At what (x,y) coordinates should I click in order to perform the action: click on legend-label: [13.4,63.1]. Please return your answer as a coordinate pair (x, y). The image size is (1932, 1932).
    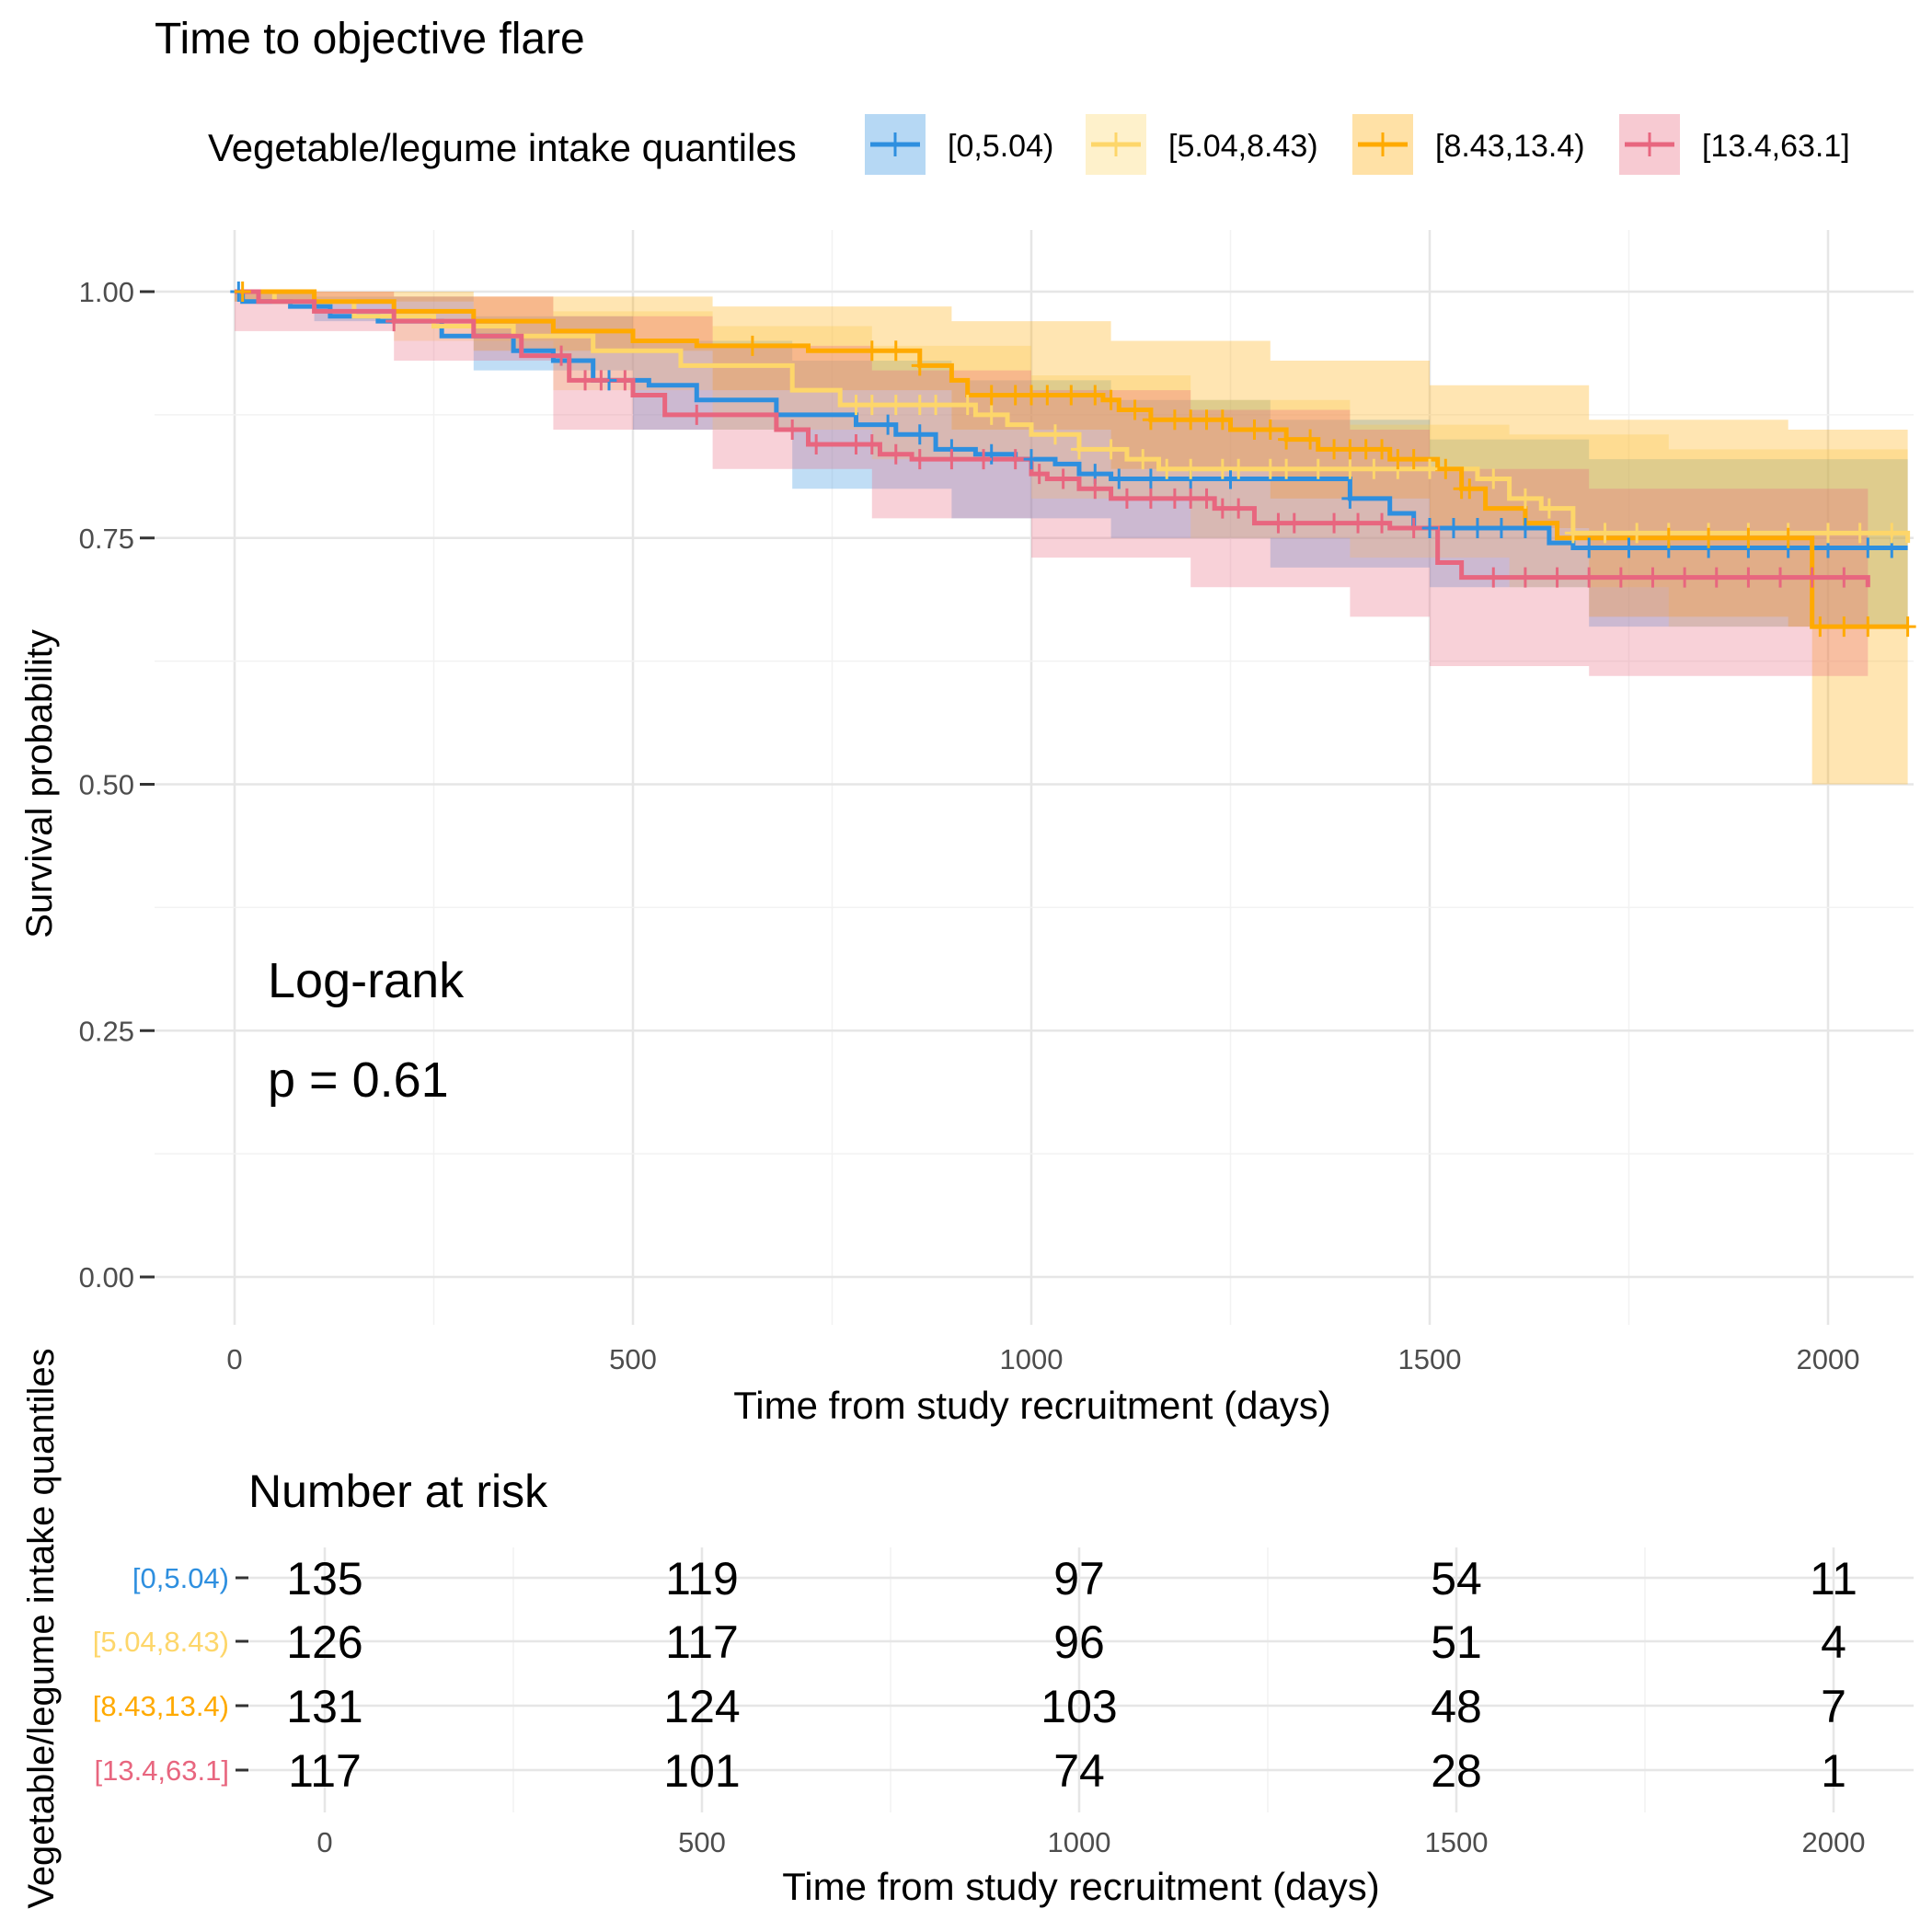
    Looking at the image, I should click on (1776, 146).